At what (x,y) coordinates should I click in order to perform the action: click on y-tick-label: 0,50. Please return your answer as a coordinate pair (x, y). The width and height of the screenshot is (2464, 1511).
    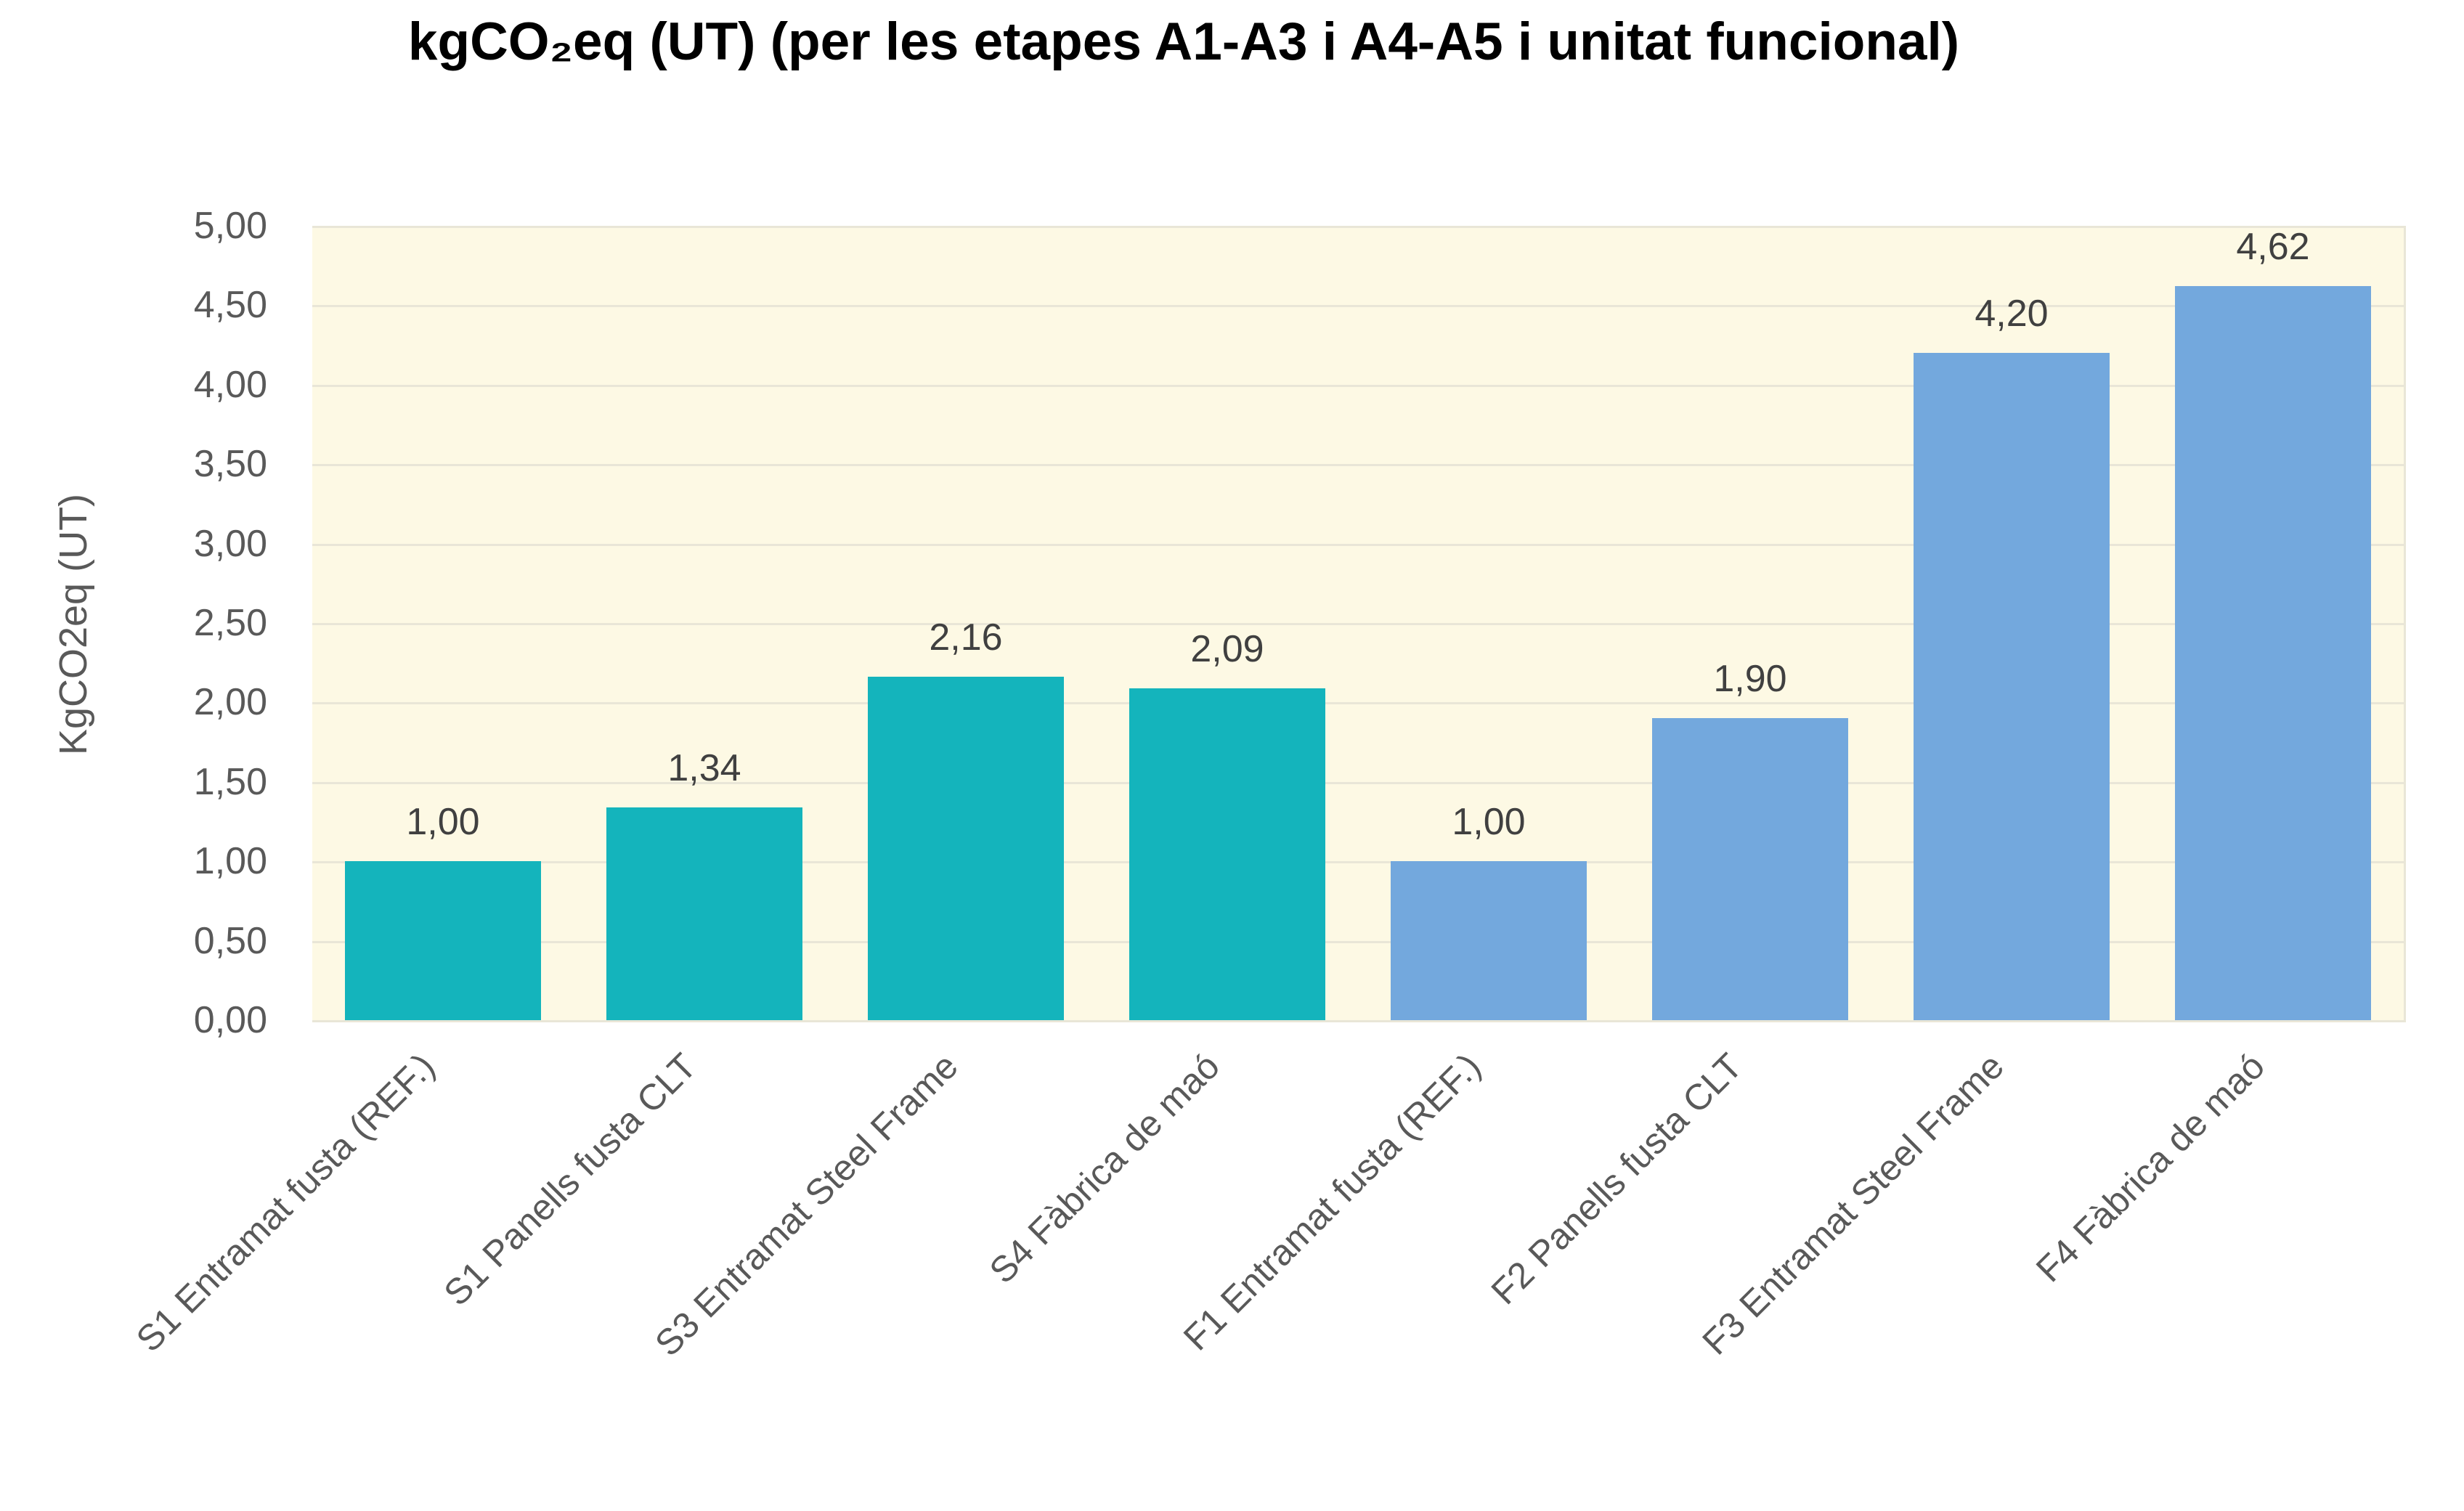
    Looking at the image, I should click on (230, 940).